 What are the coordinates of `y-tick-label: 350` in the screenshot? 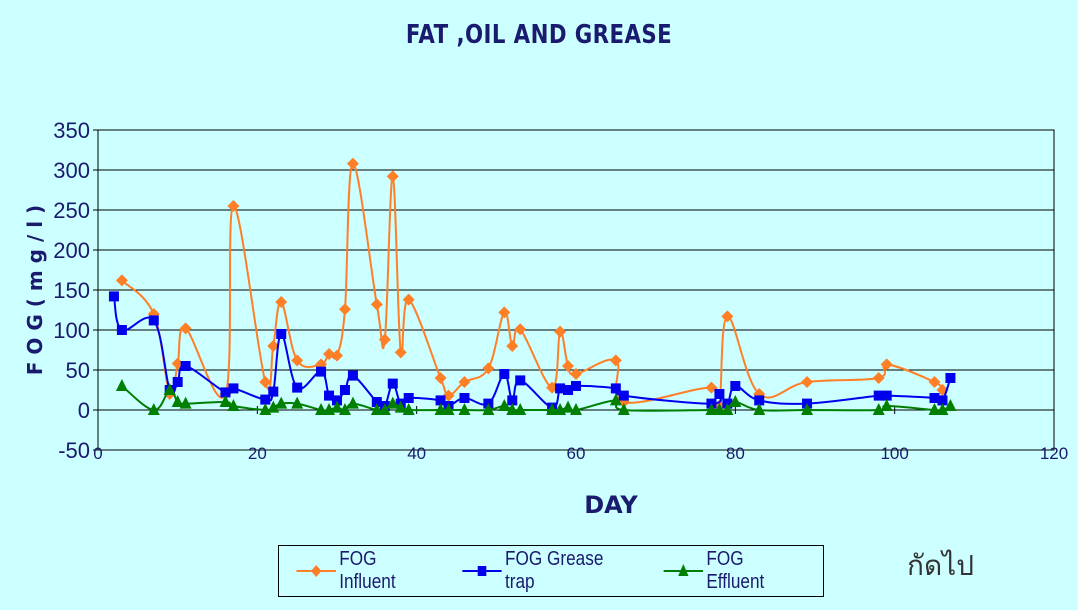 It's located at (71, 130).